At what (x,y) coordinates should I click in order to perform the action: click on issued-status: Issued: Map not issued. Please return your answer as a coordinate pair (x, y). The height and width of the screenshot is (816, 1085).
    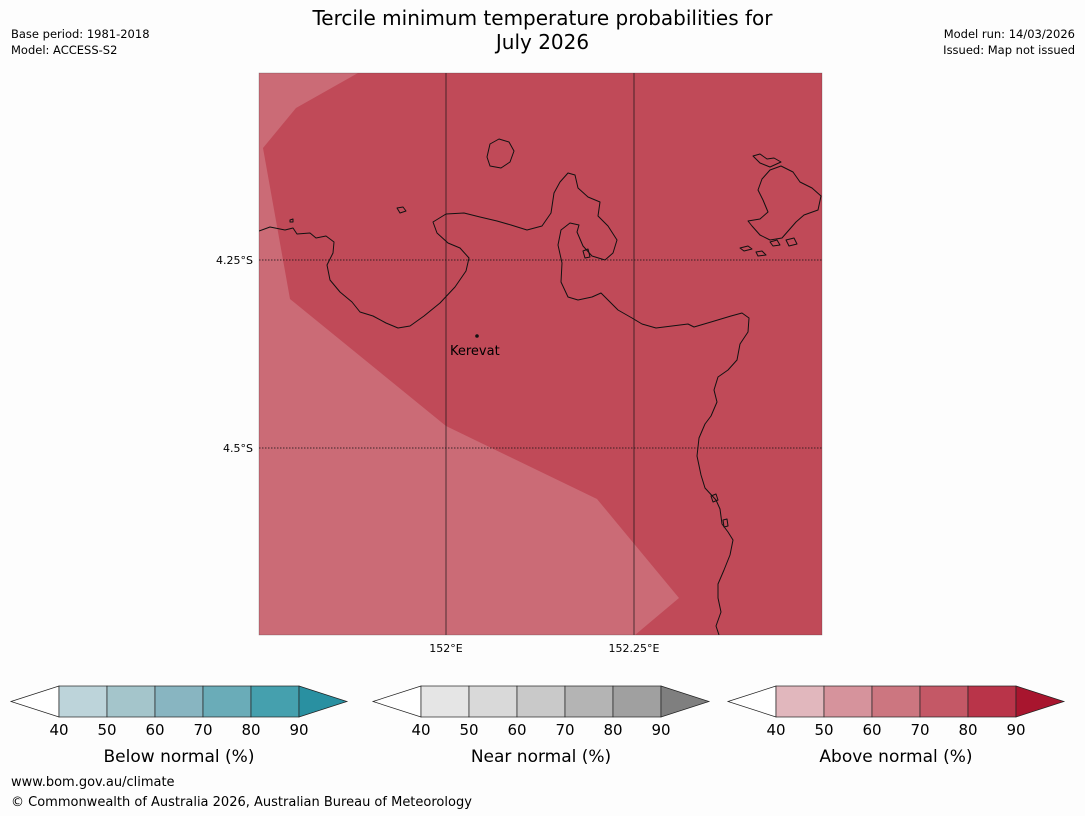
    Looking at the image, I should click on (1009, 50).